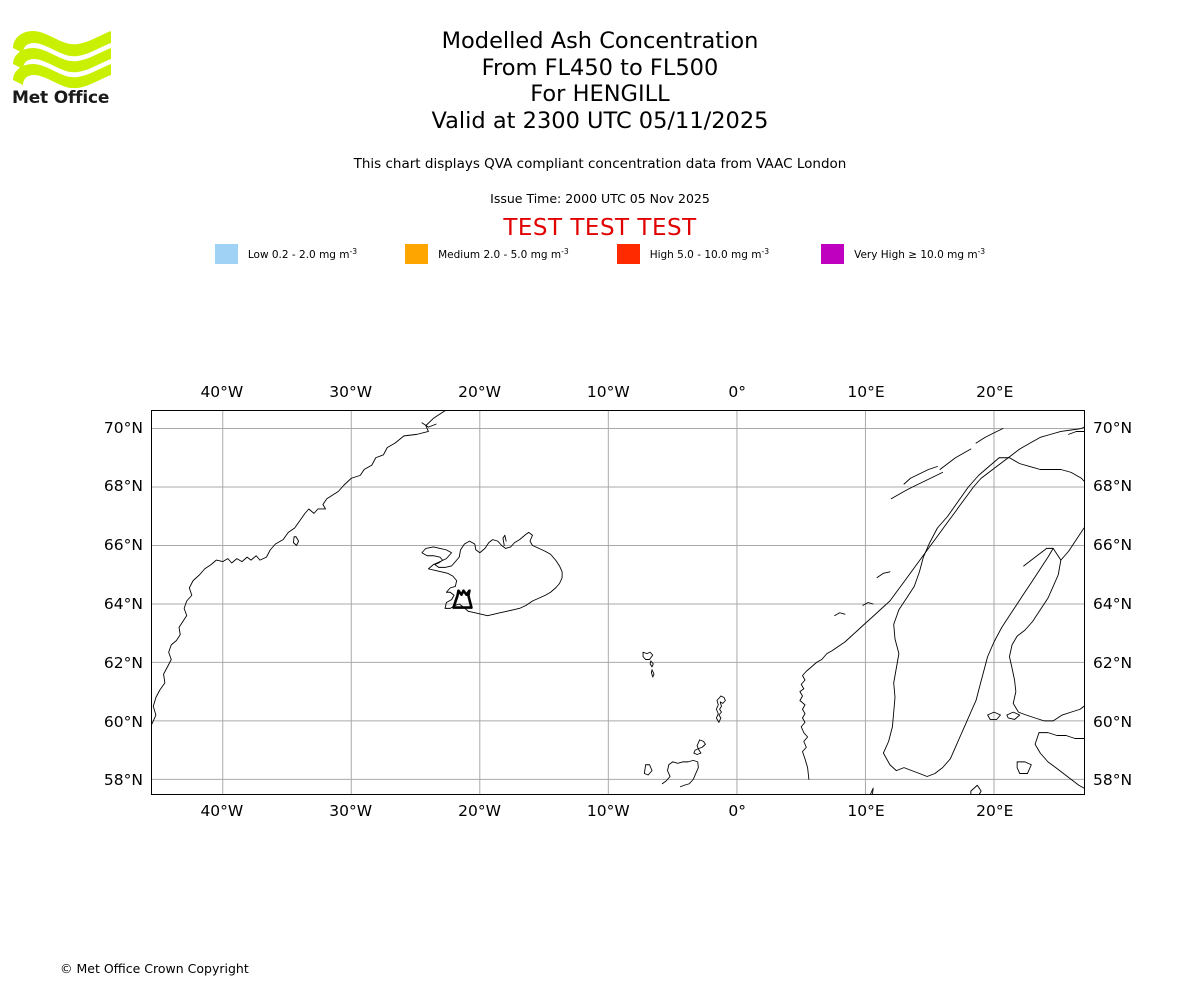  Describe the element at coordinates (709, 253) in the screenshot. I see `legend-label-high: High 5.0 - 10.0 mg m-3` at that location.